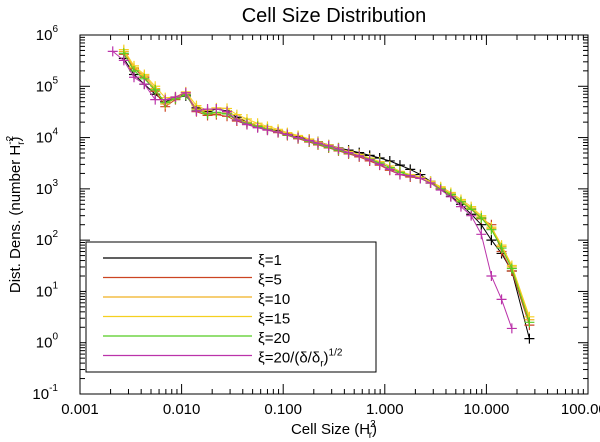 This screenshot has height=442, width=600. Describe the element at coordinates (47, 137) in the screenshot. I see `y-tick-label: 10⁴` at that location.